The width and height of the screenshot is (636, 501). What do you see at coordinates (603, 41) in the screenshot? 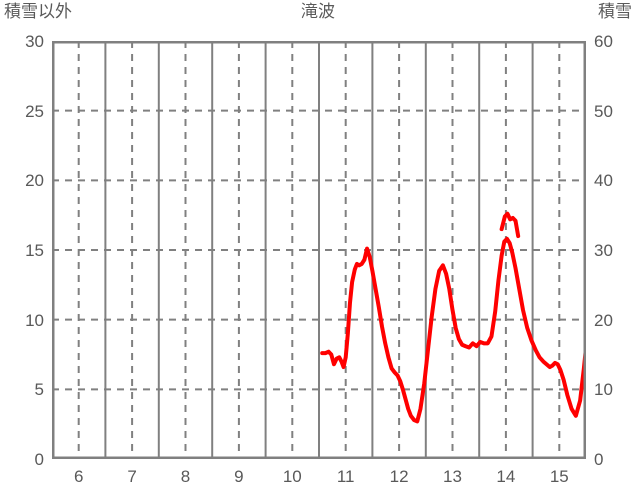
I see `right-tick-label-60: 60` at bounding box center [603, 41].